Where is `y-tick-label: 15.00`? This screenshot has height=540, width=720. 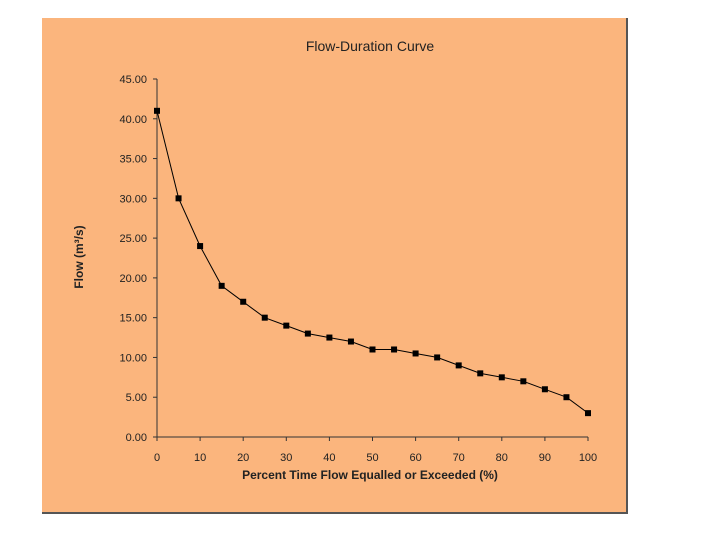 y-tick-label: 15.00 is located at coordinates (133, 319).